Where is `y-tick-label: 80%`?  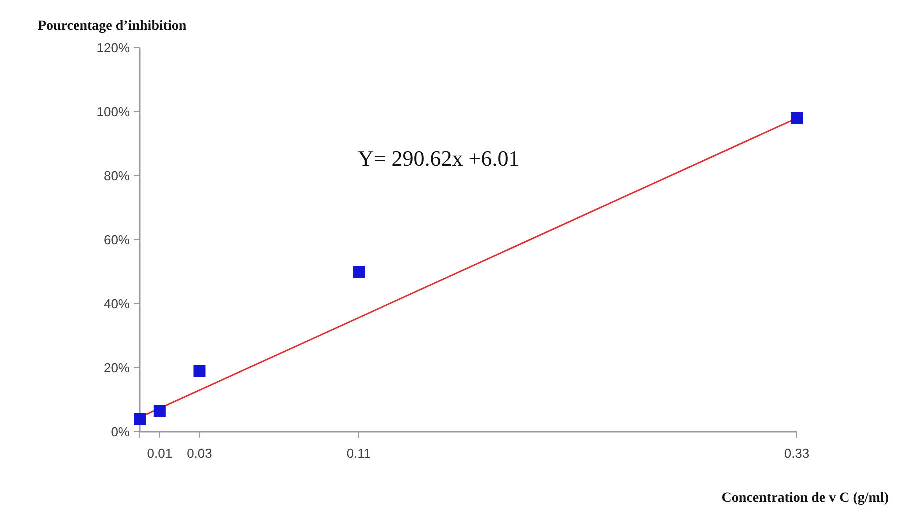 y-tick-label: 80% is located at coordinates (117, 176).